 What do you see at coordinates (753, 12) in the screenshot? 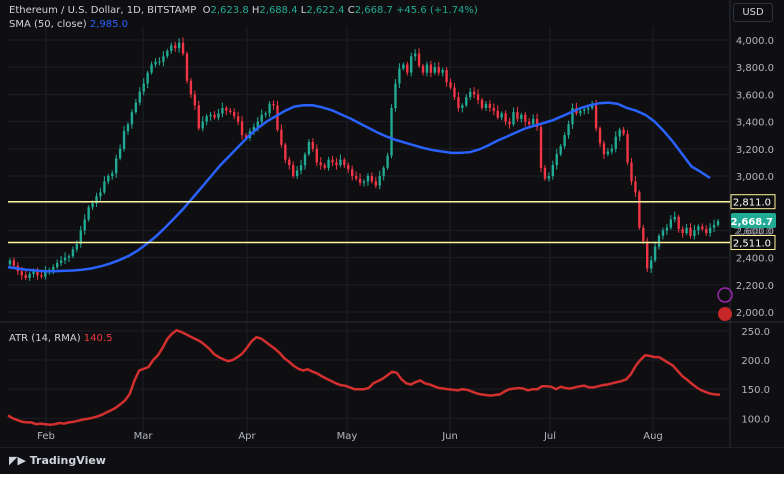
I see `currency-button: USD` at bounding box center [753, 12].